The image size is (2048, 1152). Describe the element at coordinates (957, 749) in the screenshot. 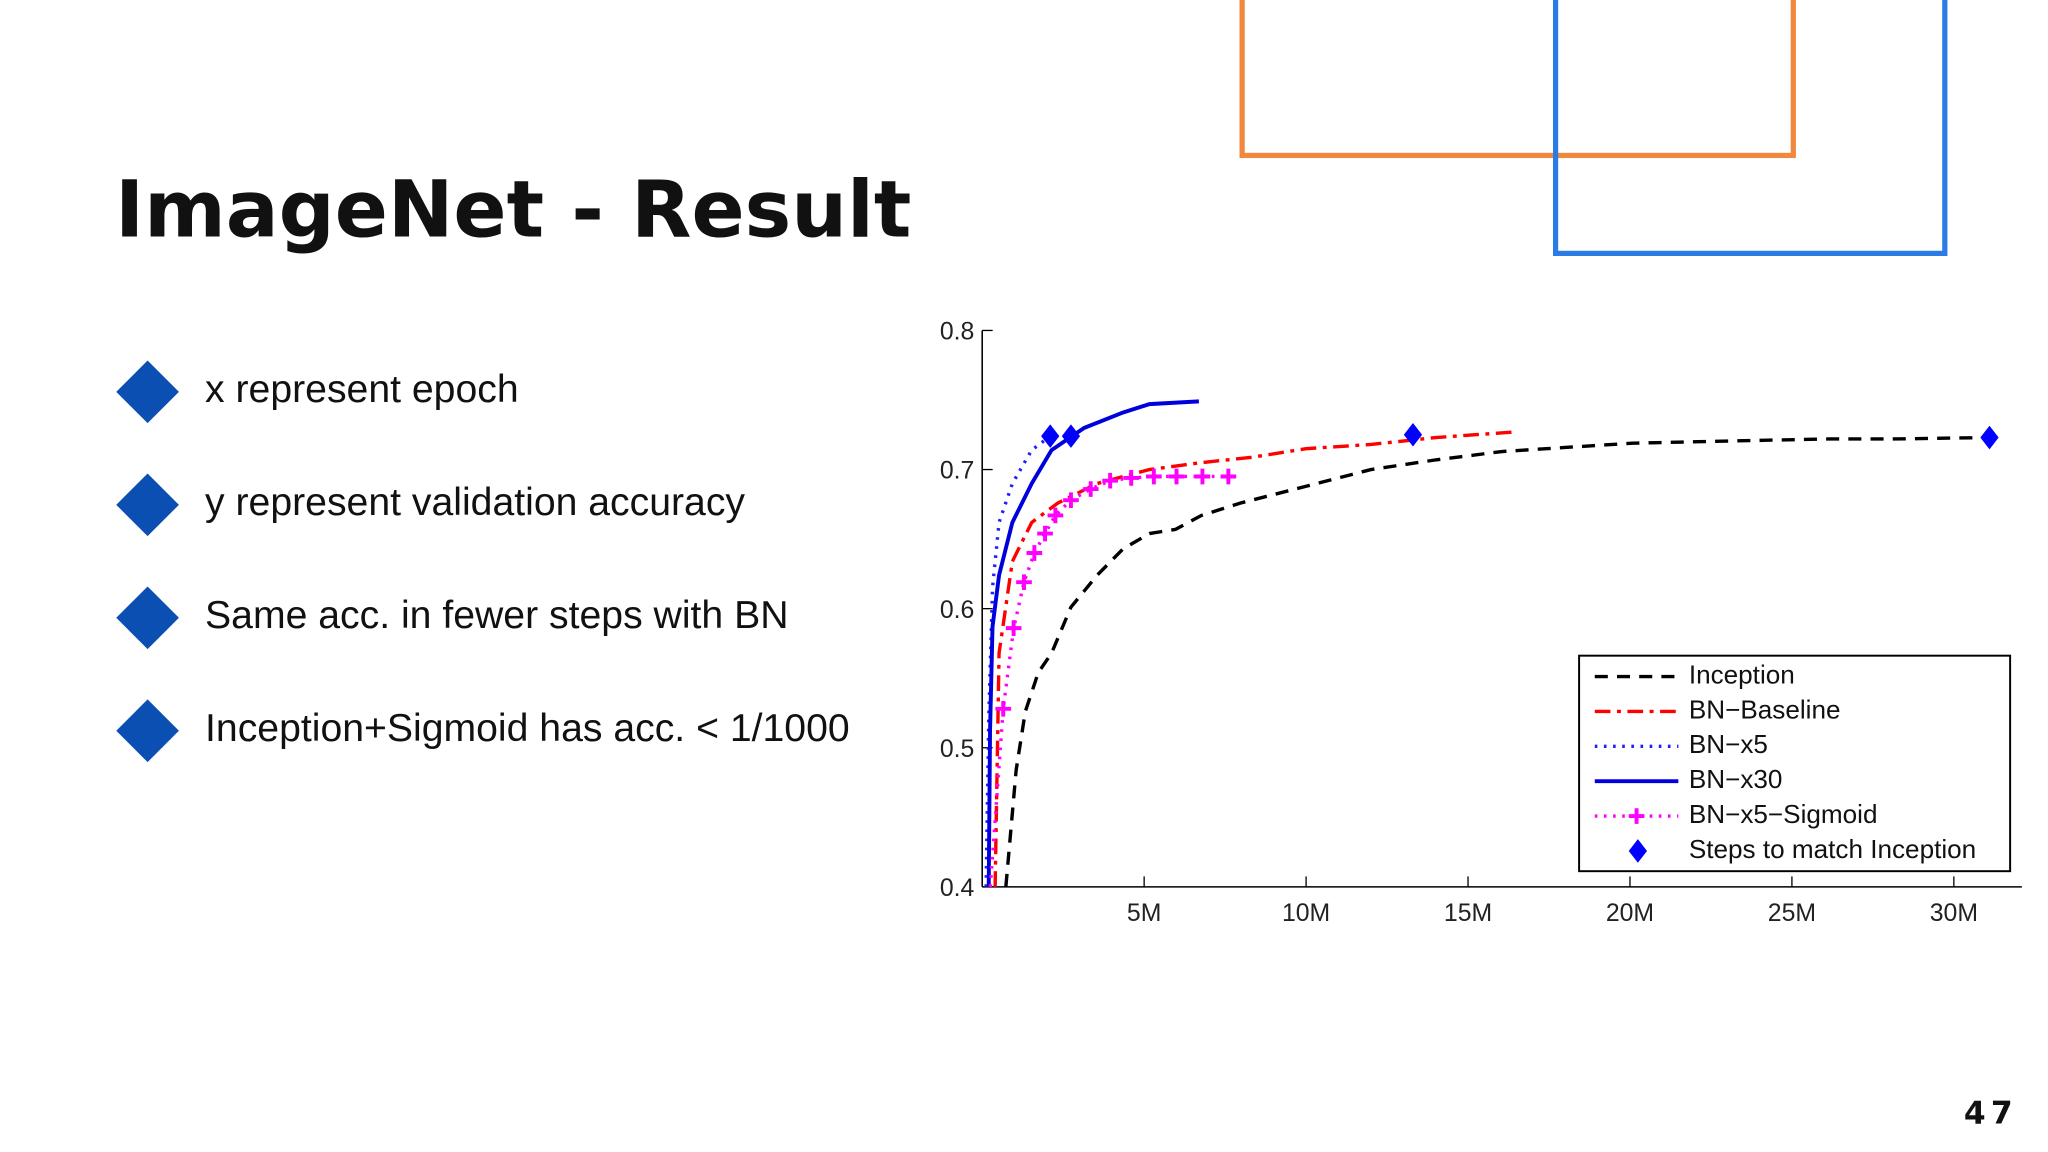

I see `y-tick-label: 0.5` at that location.